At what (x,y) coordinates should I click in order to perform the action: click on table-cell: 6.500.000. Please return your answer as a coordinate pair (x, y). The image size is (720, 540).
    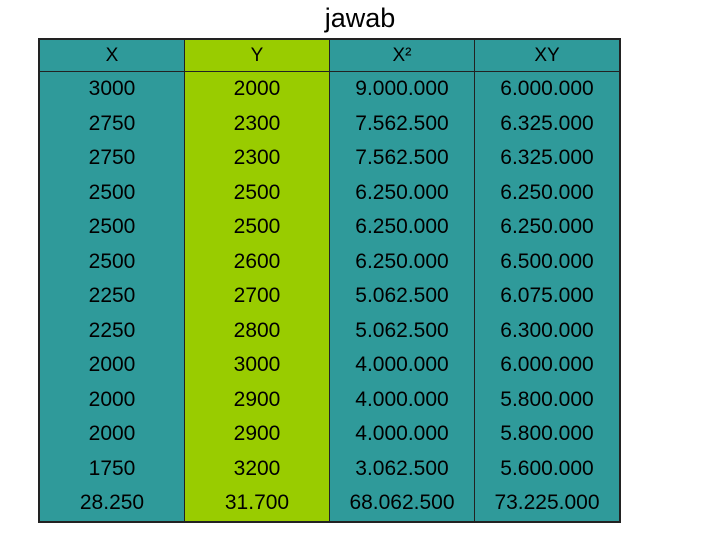
    Looking at the image, I should click on (547, 261).